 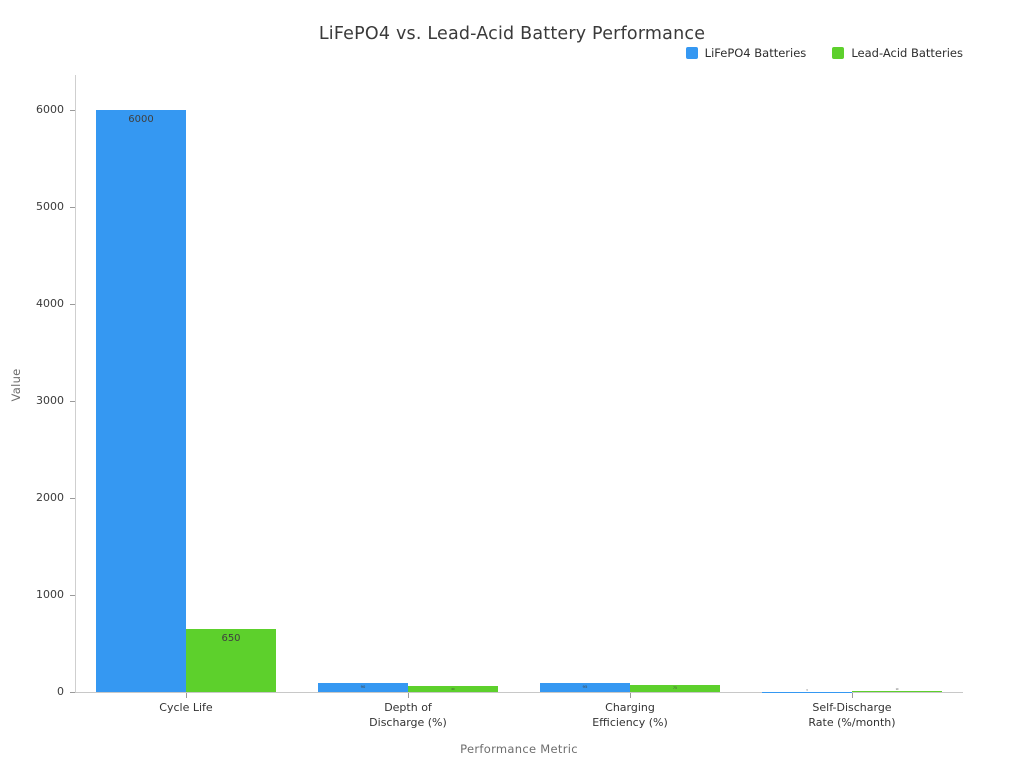 What do you see at coordinates (50, 497) in the screenshot?
I see `y-tick-label: 2000` at bounding box center [50, 497].